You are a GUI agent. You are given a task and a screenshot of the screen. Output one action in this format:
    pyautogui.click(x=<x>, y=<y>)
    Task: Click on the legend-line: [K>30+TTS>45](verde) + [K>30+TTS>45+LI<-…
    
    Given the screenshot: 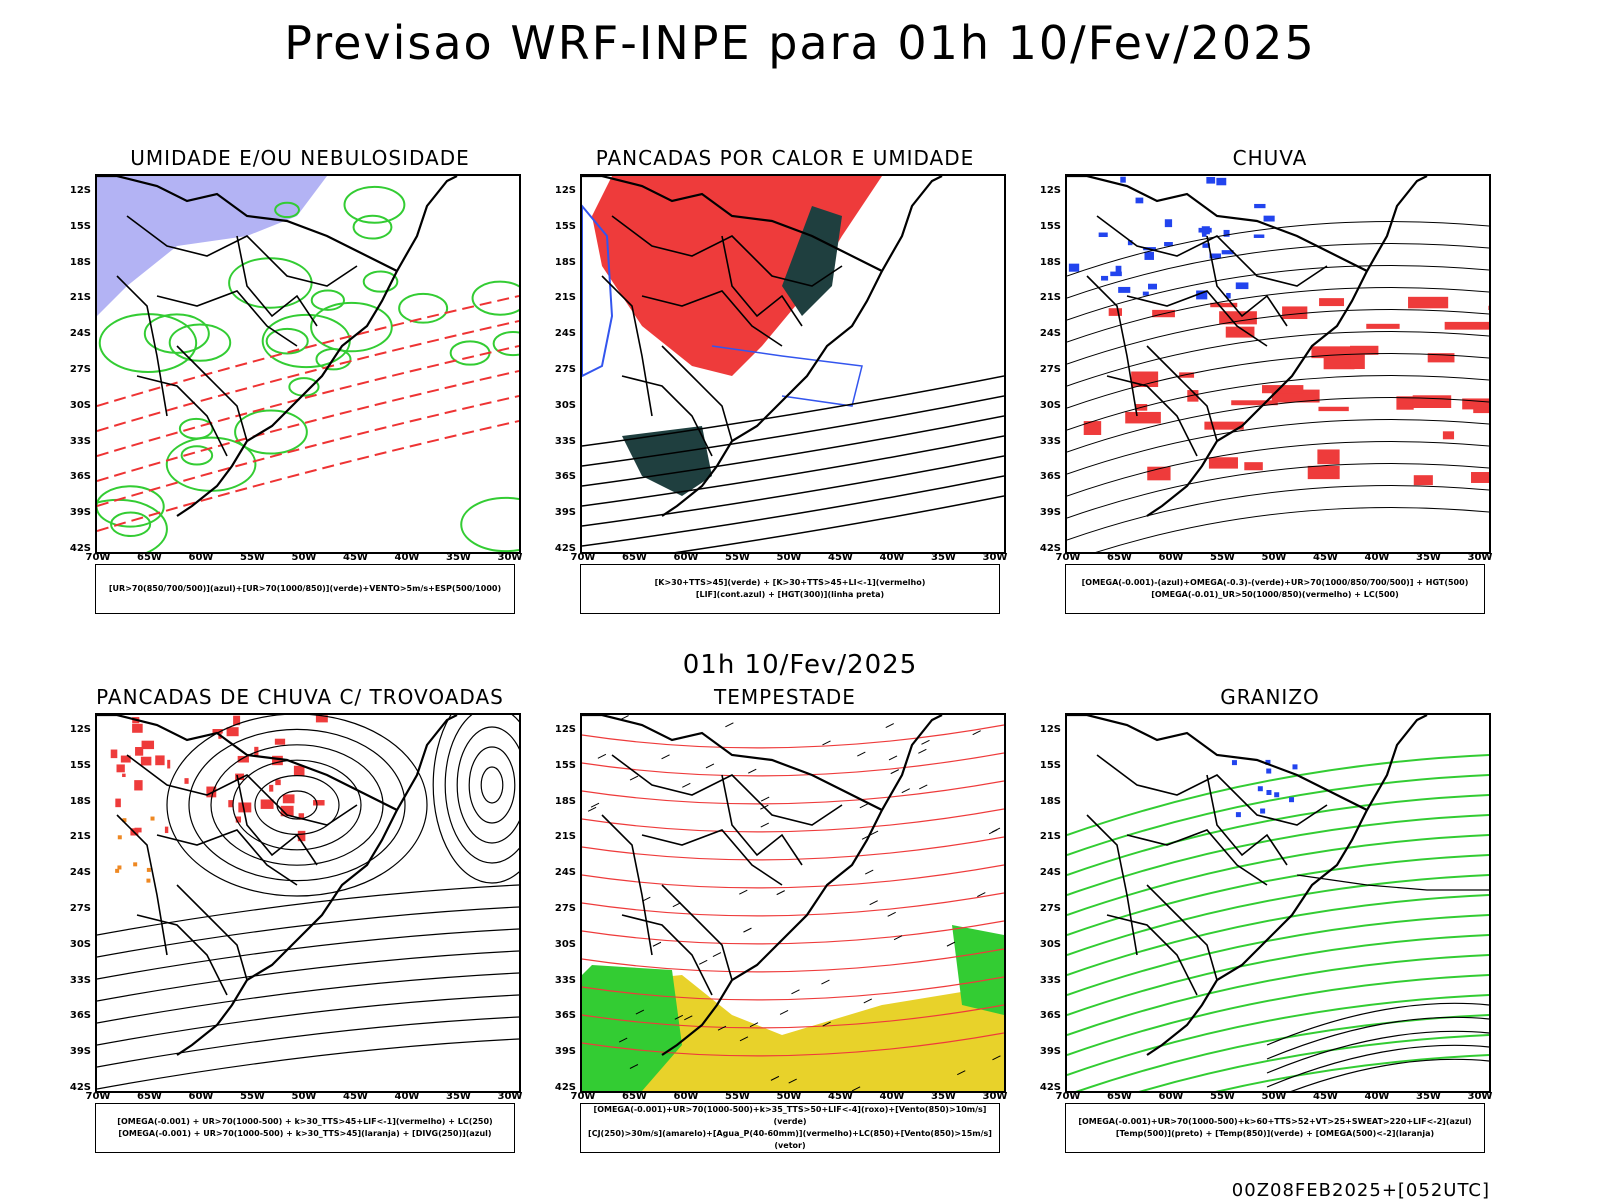 What is the action you would take?
    pyautogui.click(x=790, y=582)
    